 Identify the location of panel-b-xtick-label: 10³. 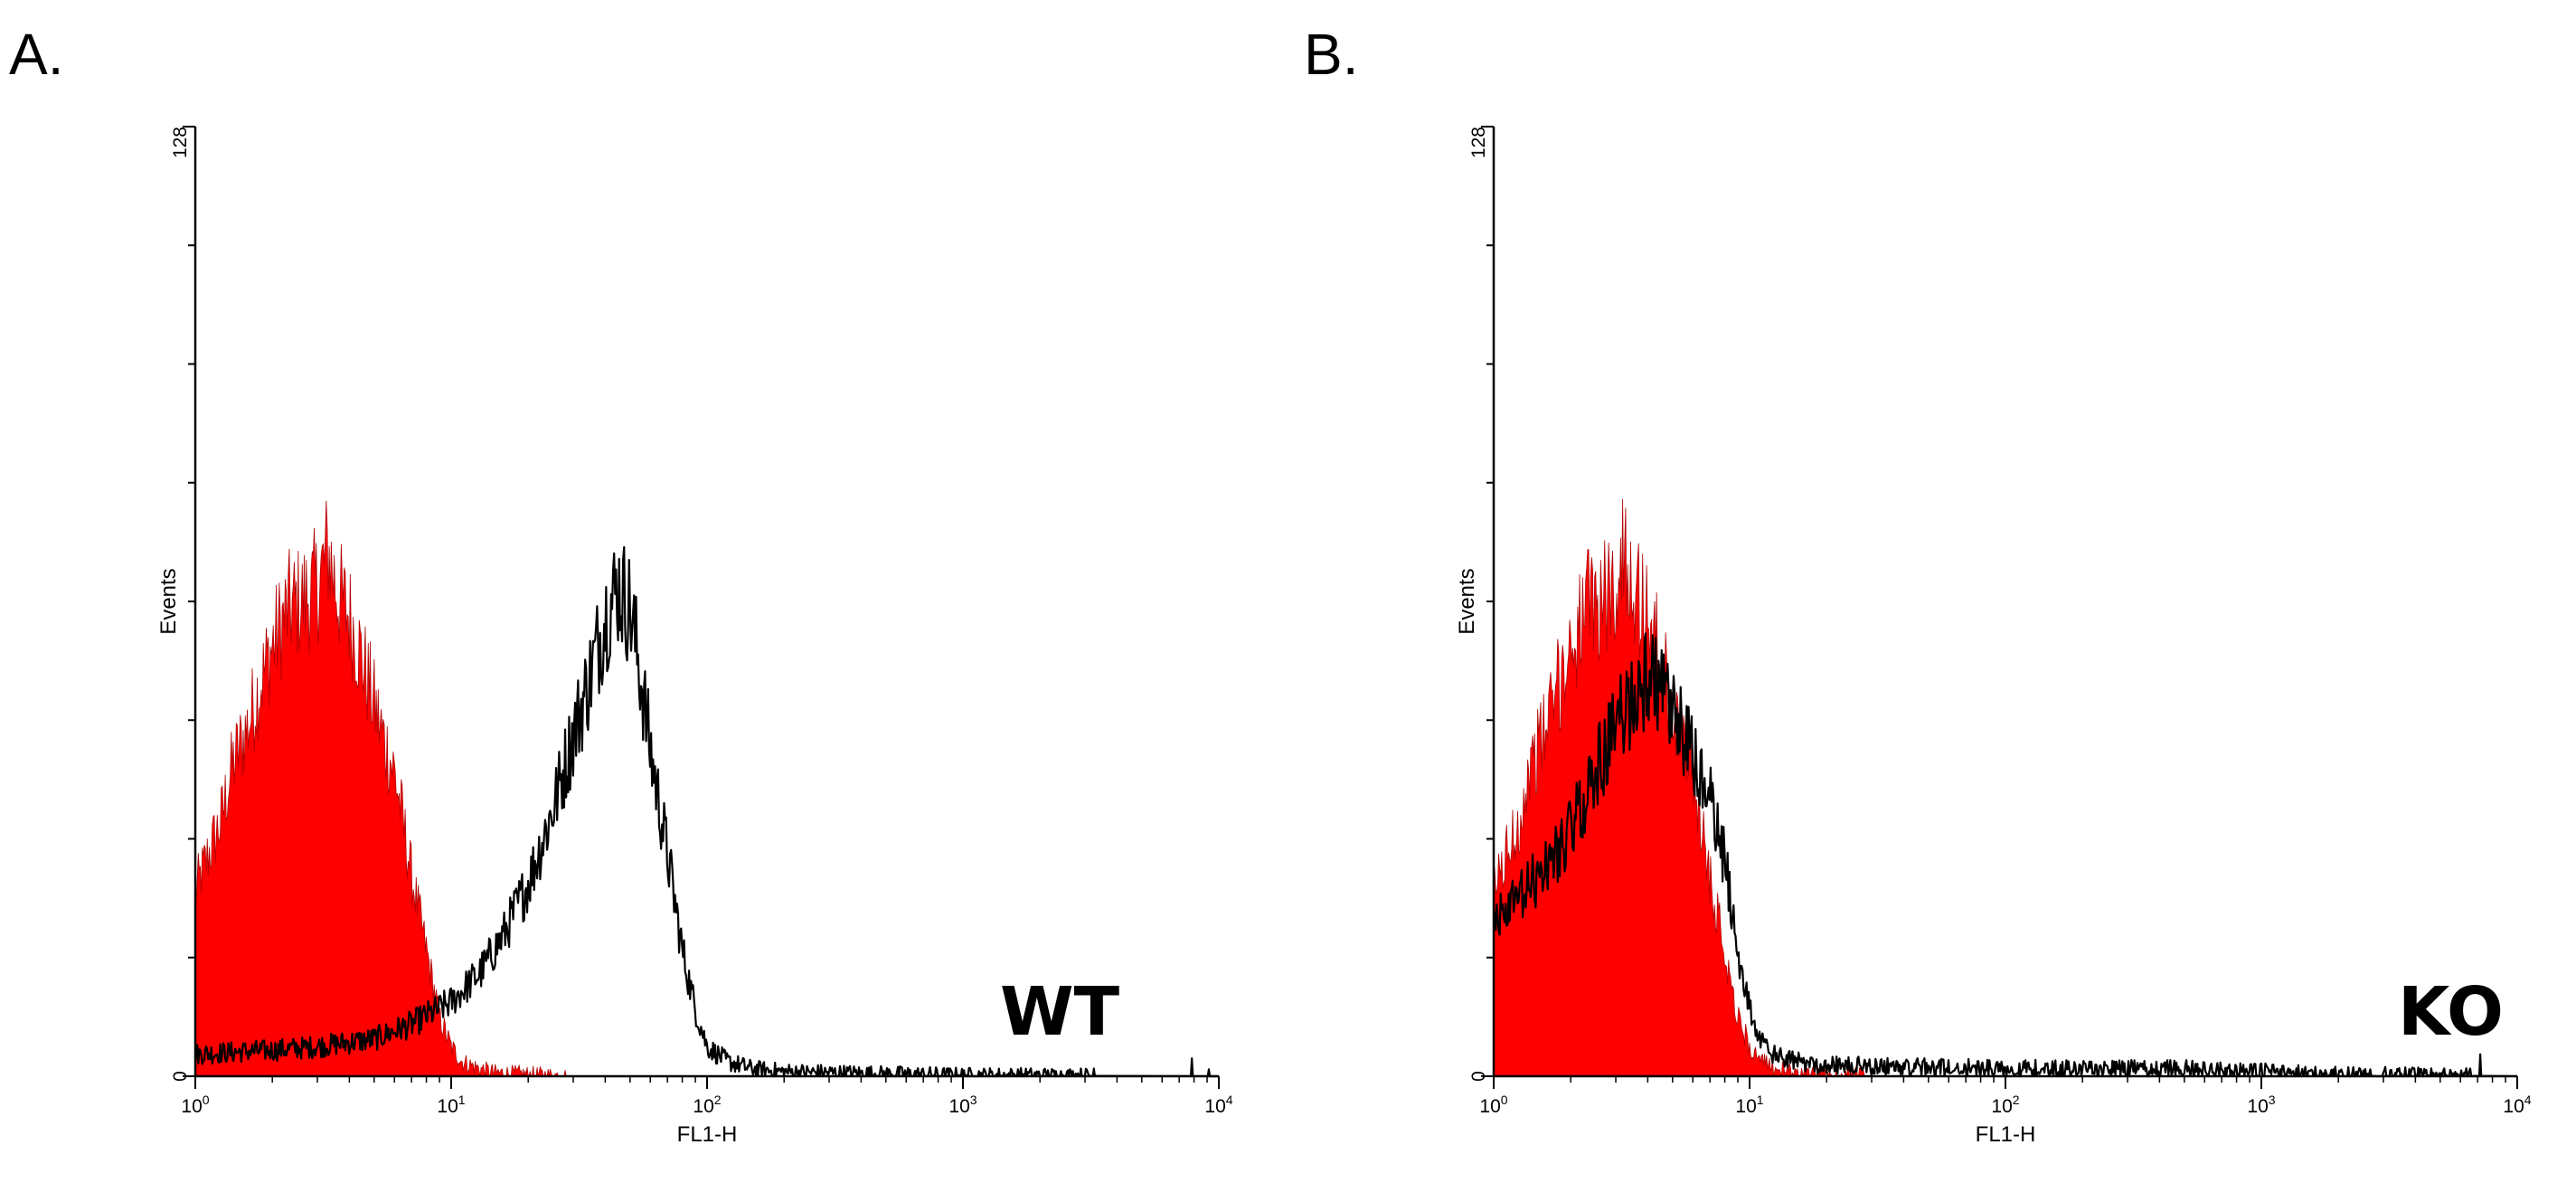
(2261, 1105).